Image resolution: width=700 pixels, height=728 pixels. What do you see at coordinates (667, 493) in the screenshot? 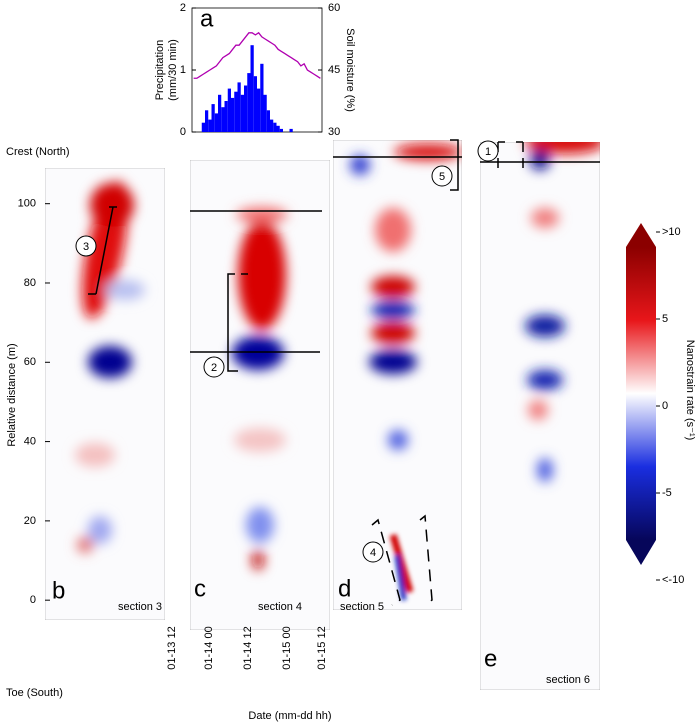
I see `colorbar-tick-label: -5` at bounding box center [667, 493].